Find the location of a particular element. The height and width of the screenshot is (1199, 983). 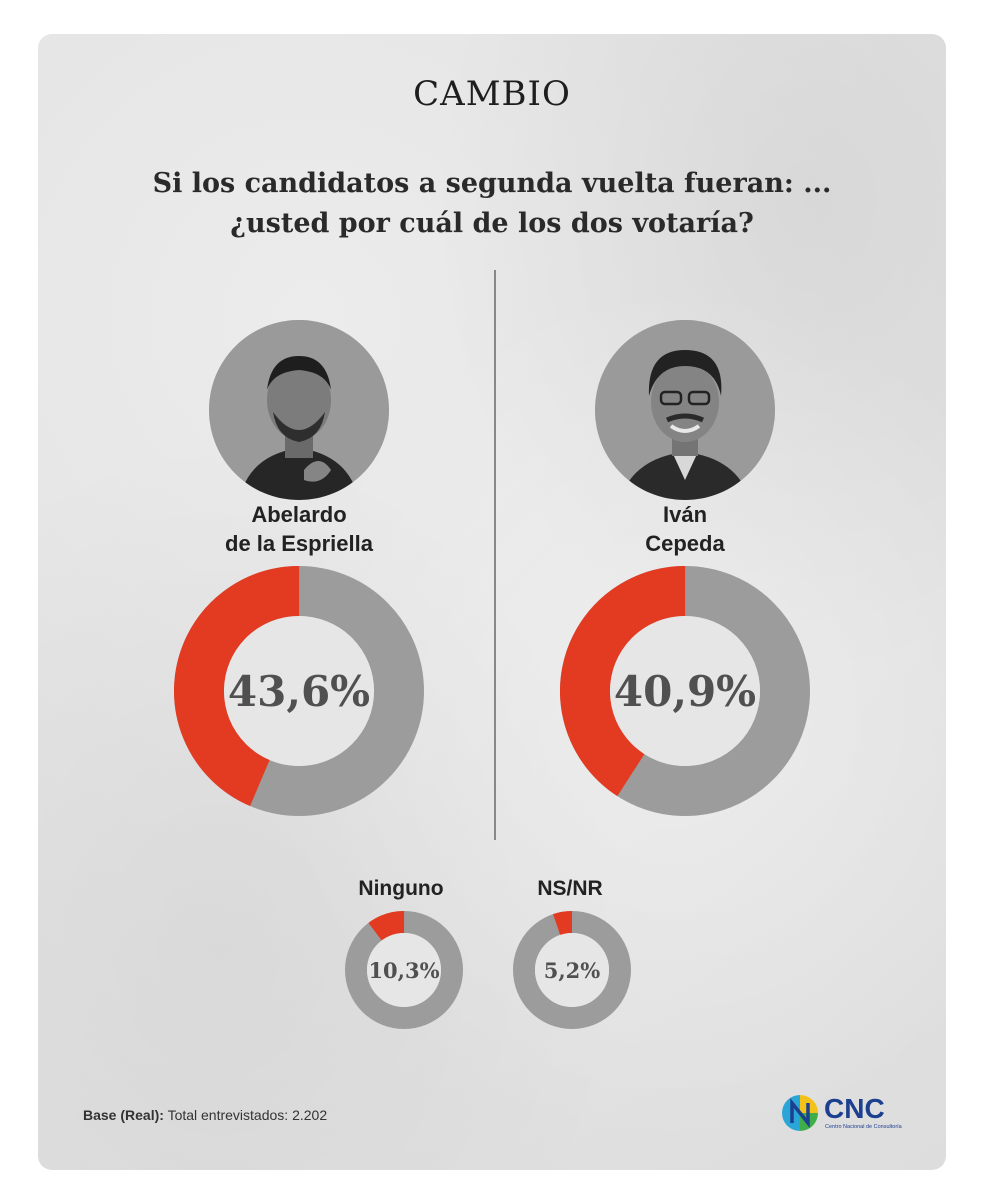

cnc-logo: CNC Centro Nacional de Consultoría is located at coordinates (845, 1115).